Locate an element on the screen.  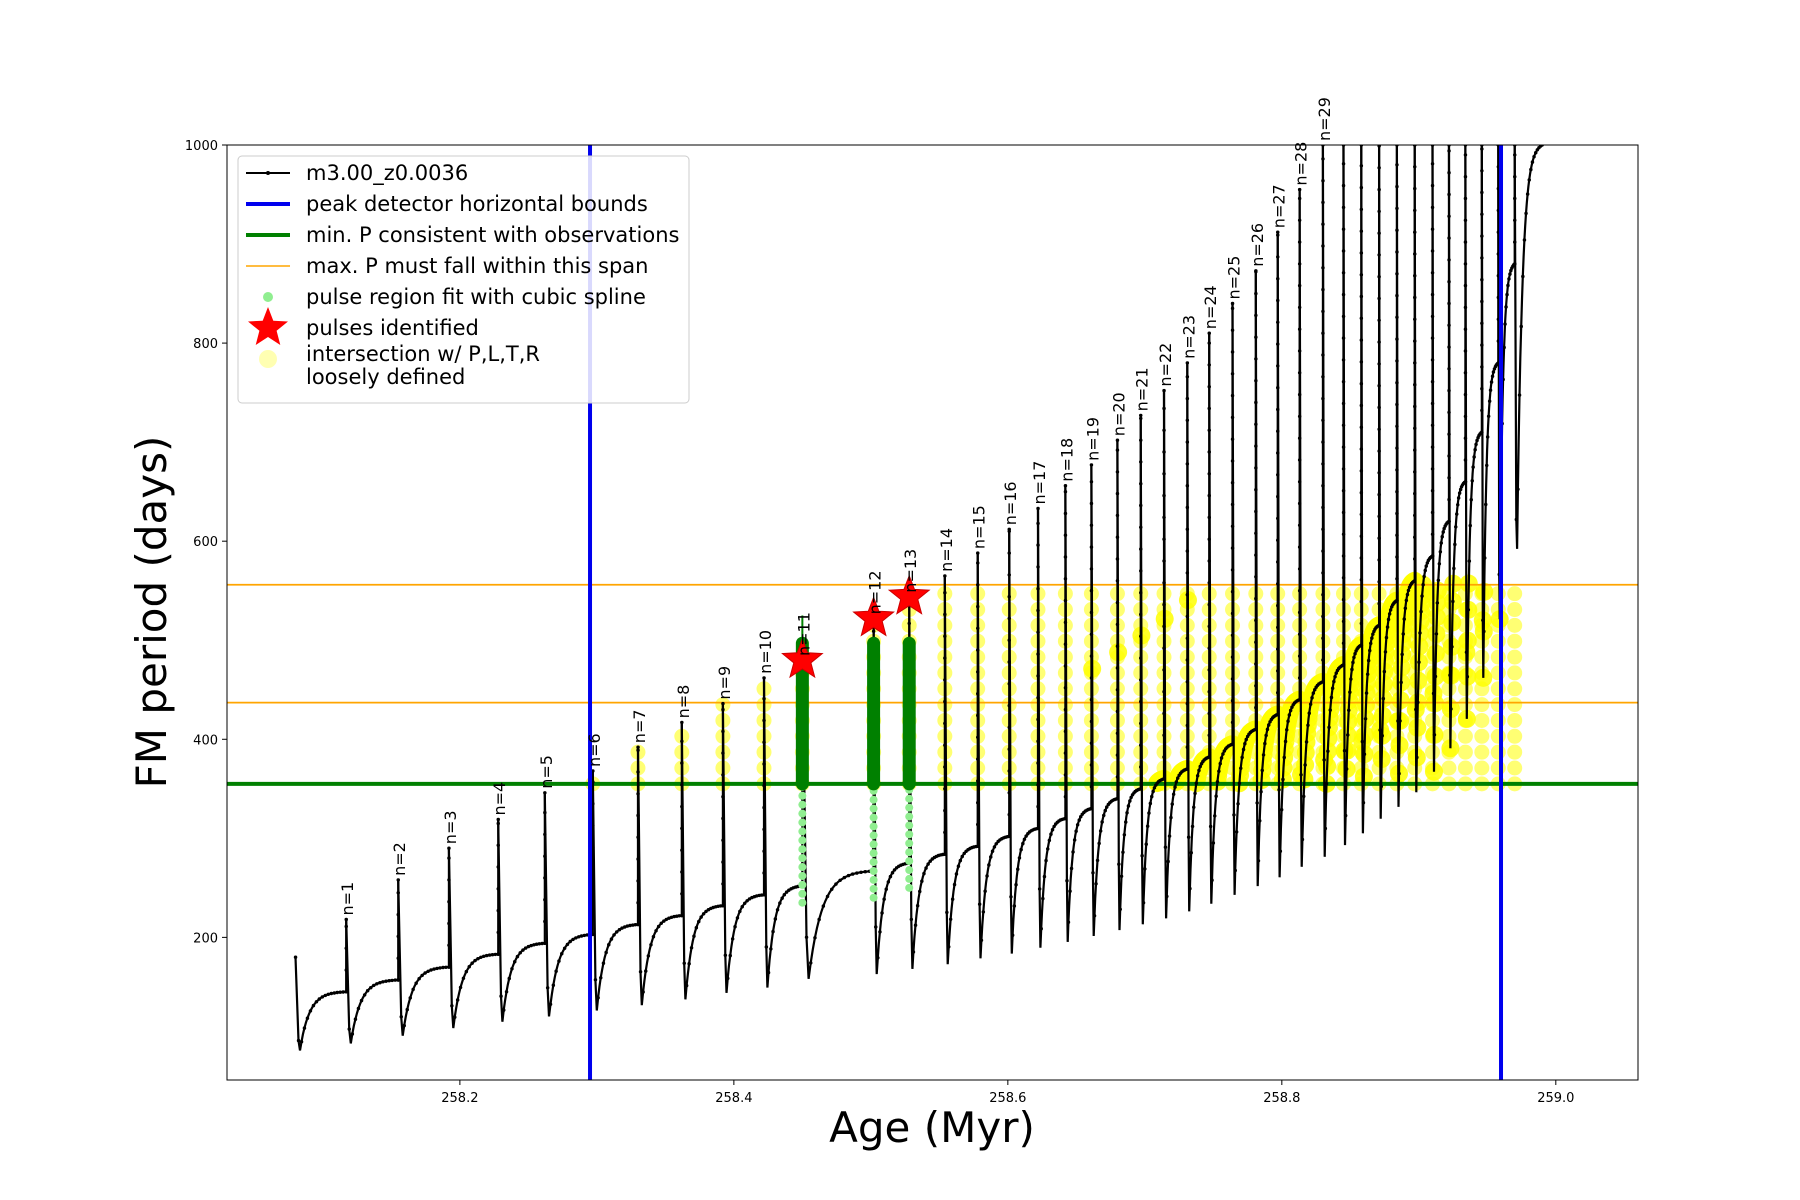
pulse-label: n=19 is located at coordinates (1092, 439).